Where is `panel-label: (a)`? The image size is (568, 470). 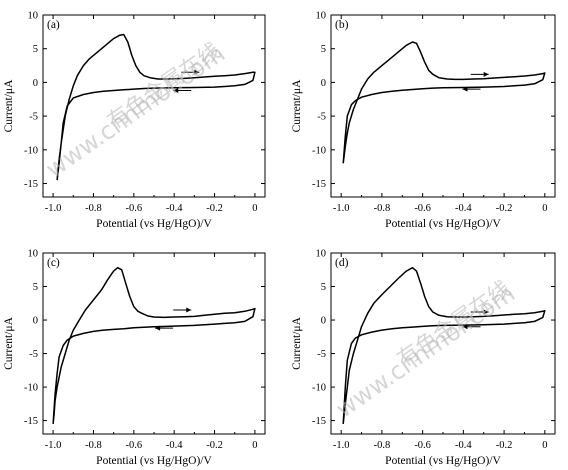
panel-label: (a) is located at coordinates (53, 25).